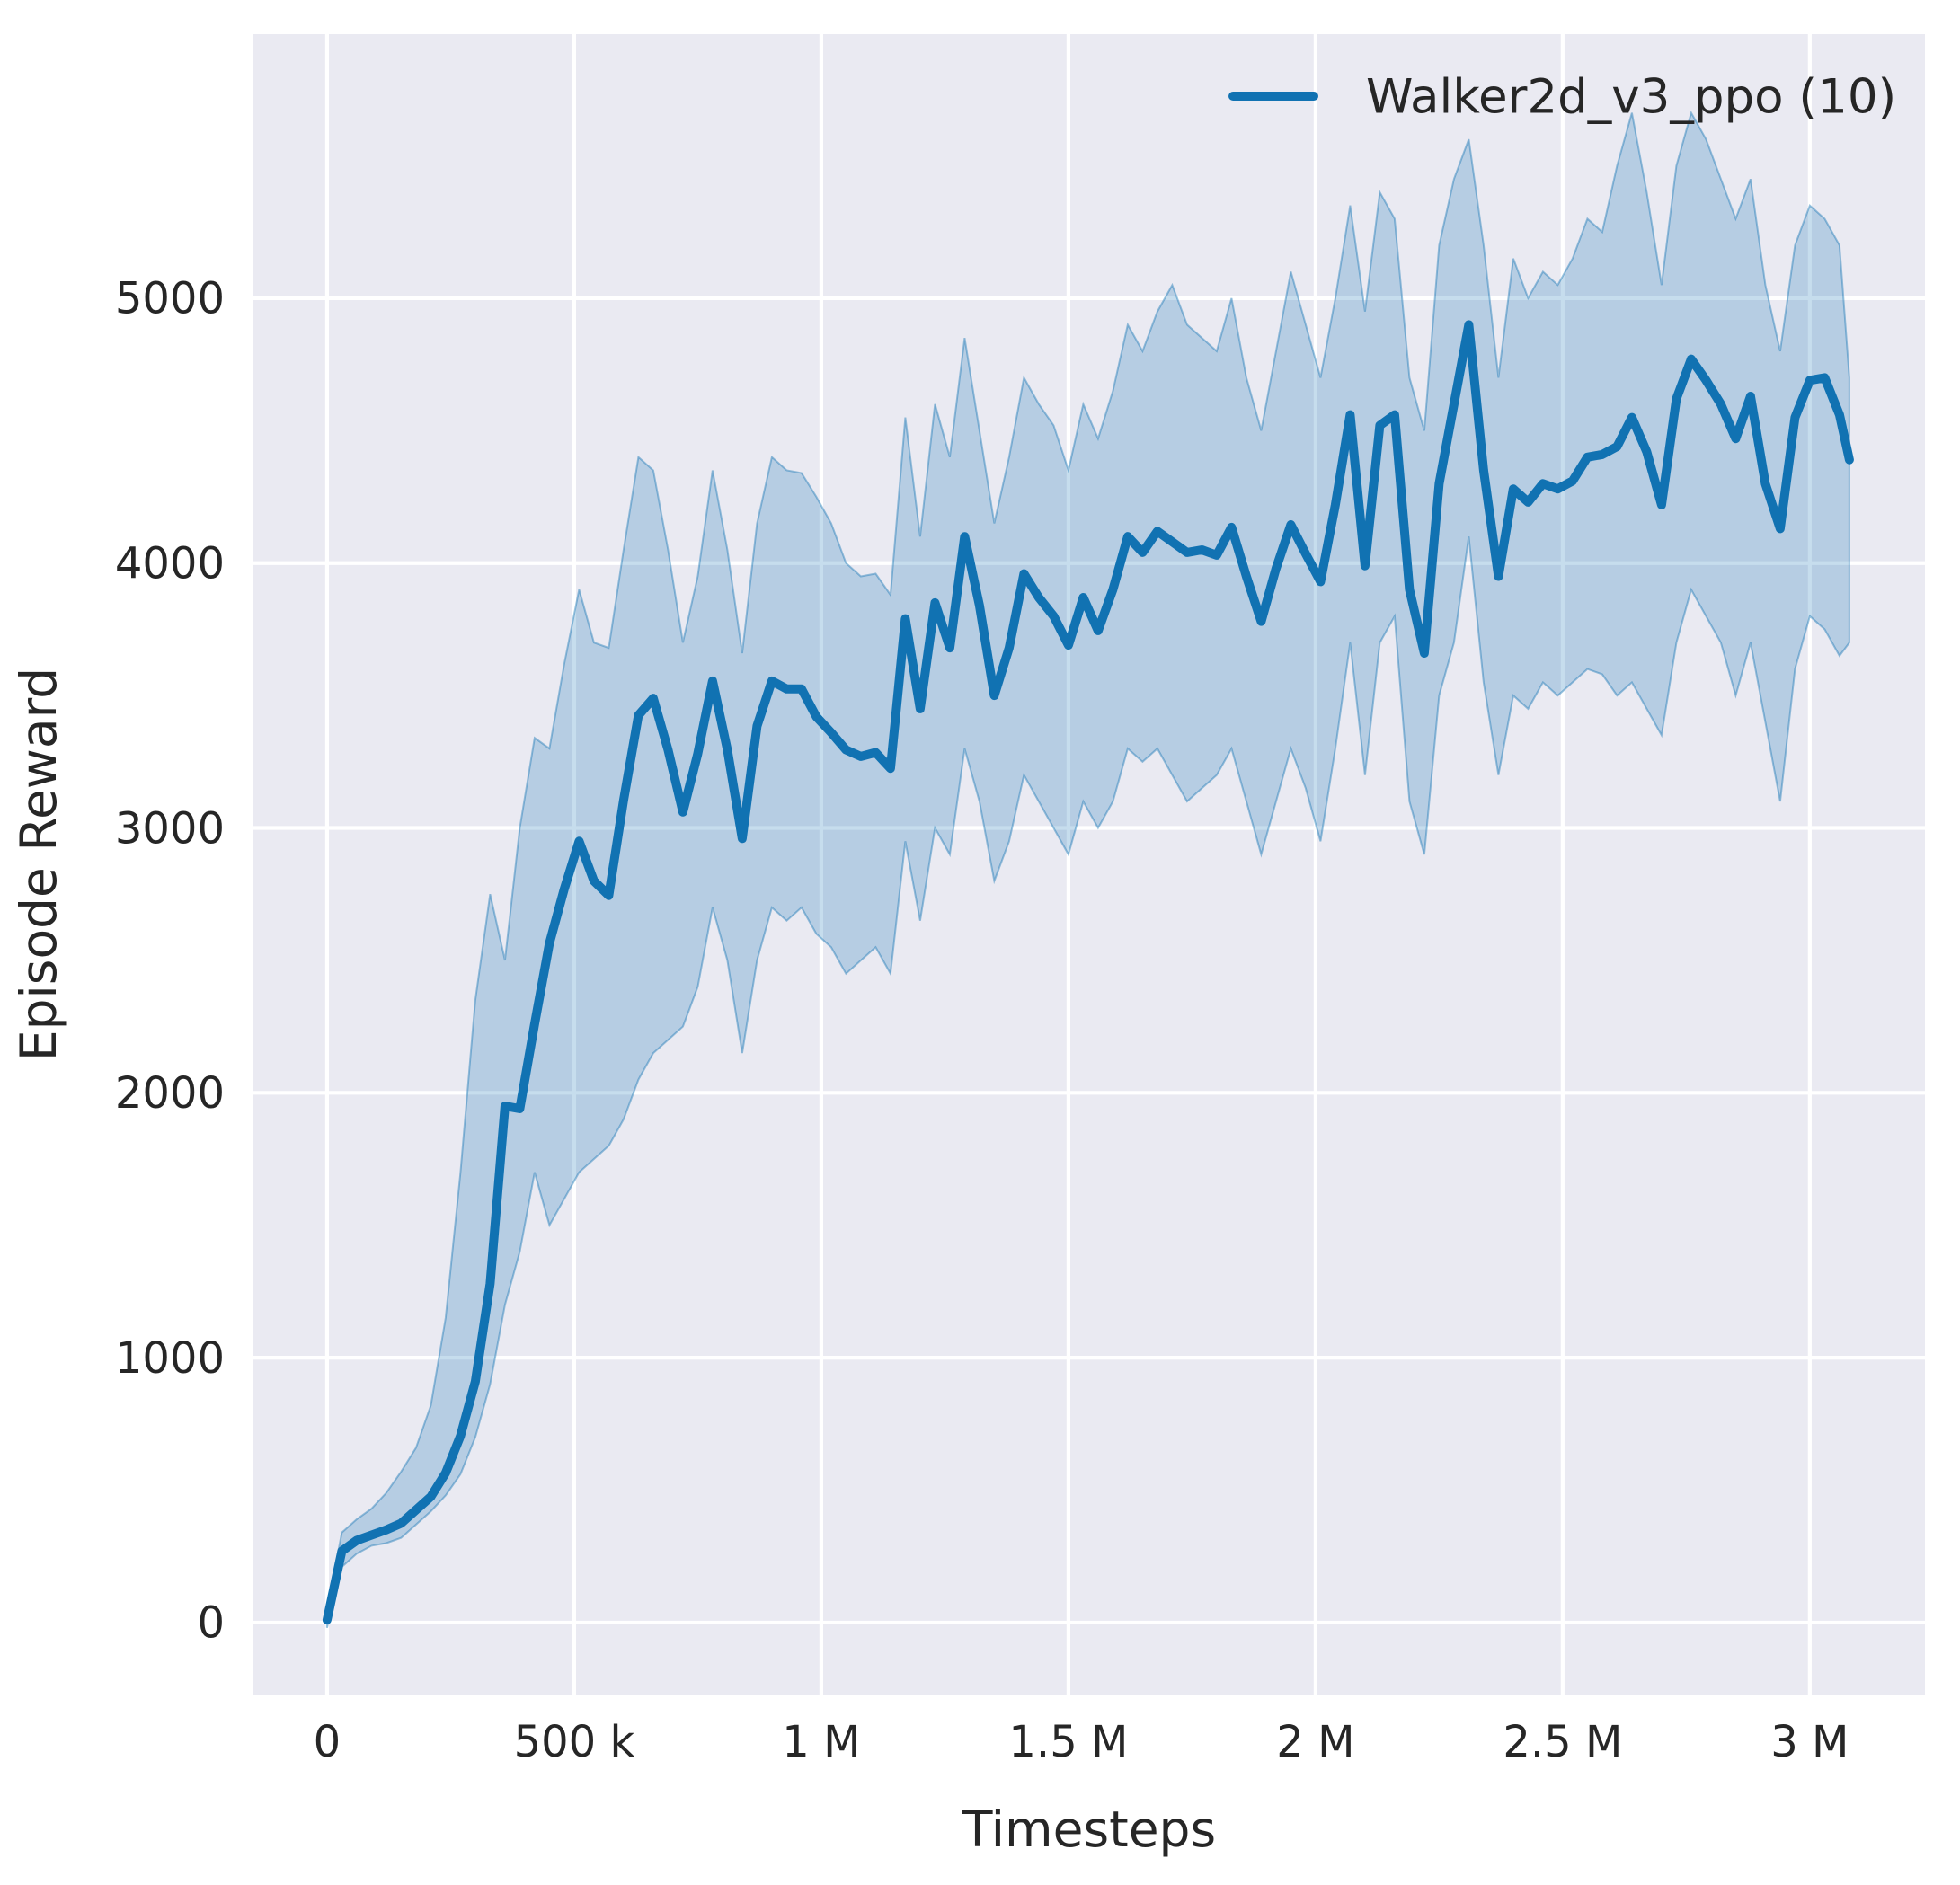 Image resolution: width=1960 pixels, height=1885 pixels. I want to click on x-tick-label: 2 M, so click(1315, 1742).